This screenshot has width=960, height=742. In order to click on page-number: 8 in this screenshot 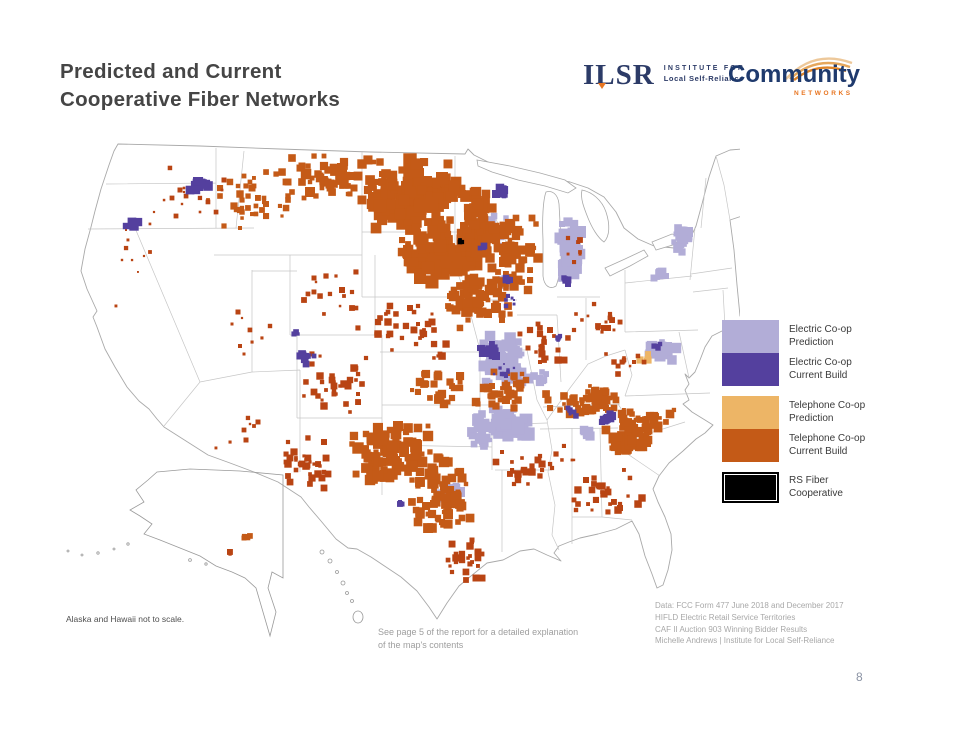, I will do `click(859, 677)`.